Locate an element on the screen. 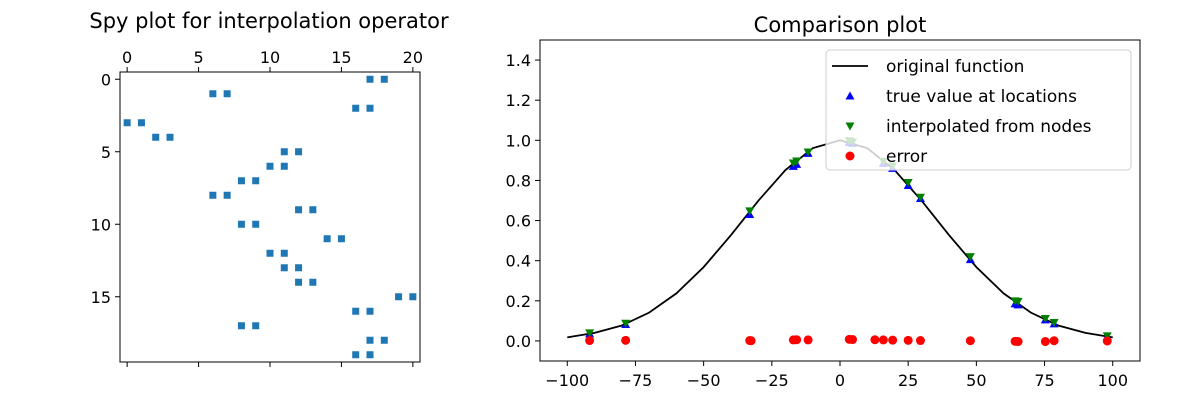 This screenshot has width=1200, height=400. spy-y-tick-label: 5 is located at coordinates (106, 152).